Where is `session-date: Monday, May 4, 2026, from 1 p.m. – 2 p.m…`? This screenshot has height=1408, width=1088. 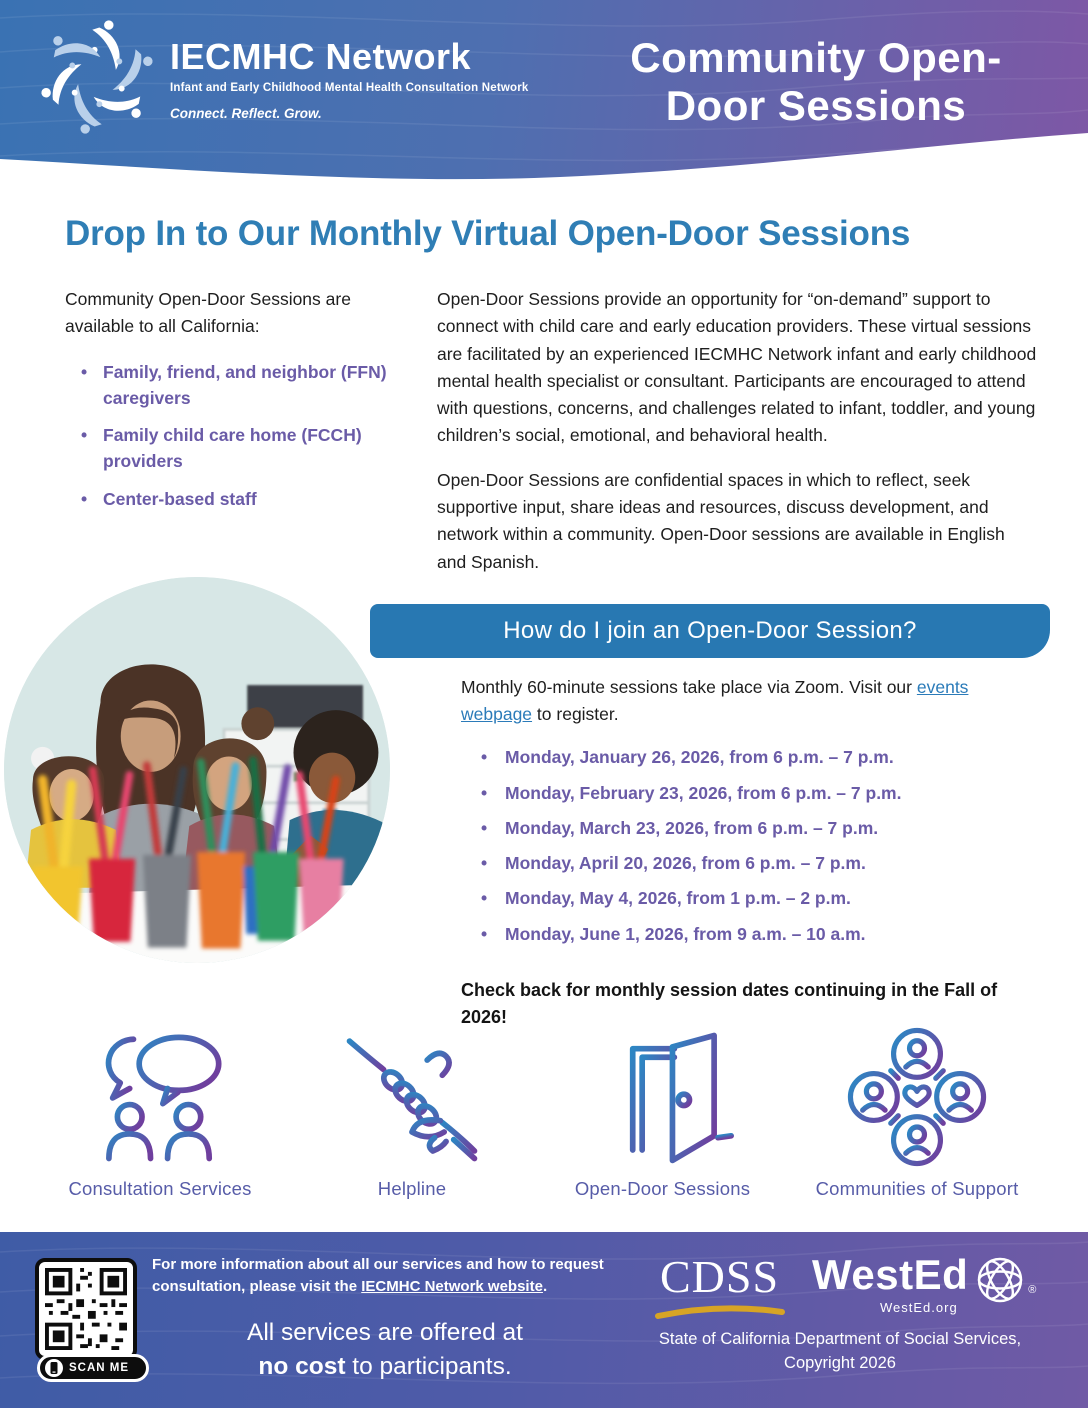 session-date: Monday, May 4, 2026, from 1 p.m. – 2 p.m… is located at coordinates (751, 898).